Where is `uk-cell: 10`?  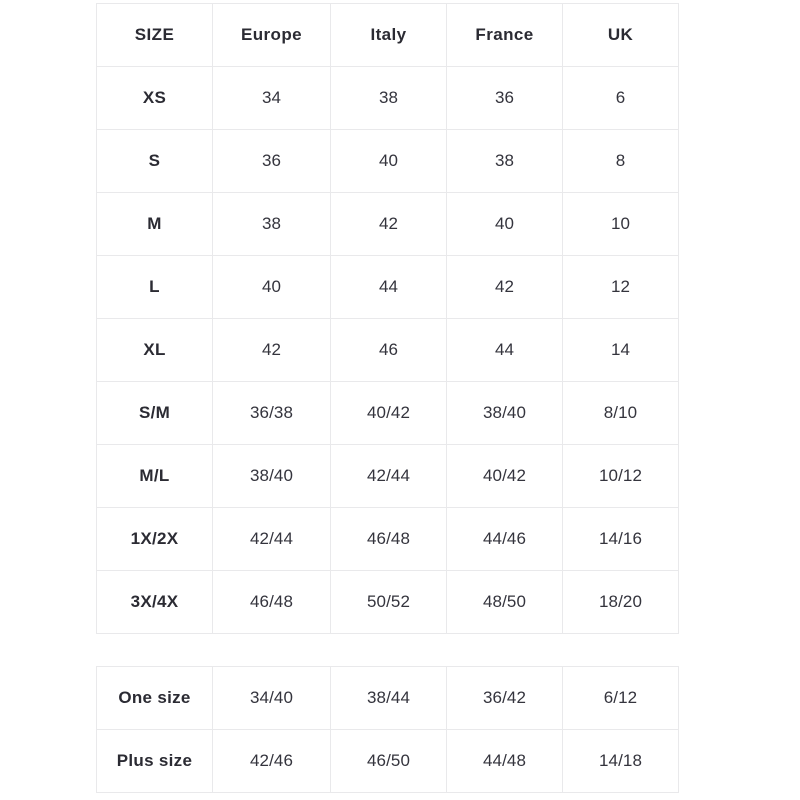 uk-cell: 10 is located at coordinates (620, 224).